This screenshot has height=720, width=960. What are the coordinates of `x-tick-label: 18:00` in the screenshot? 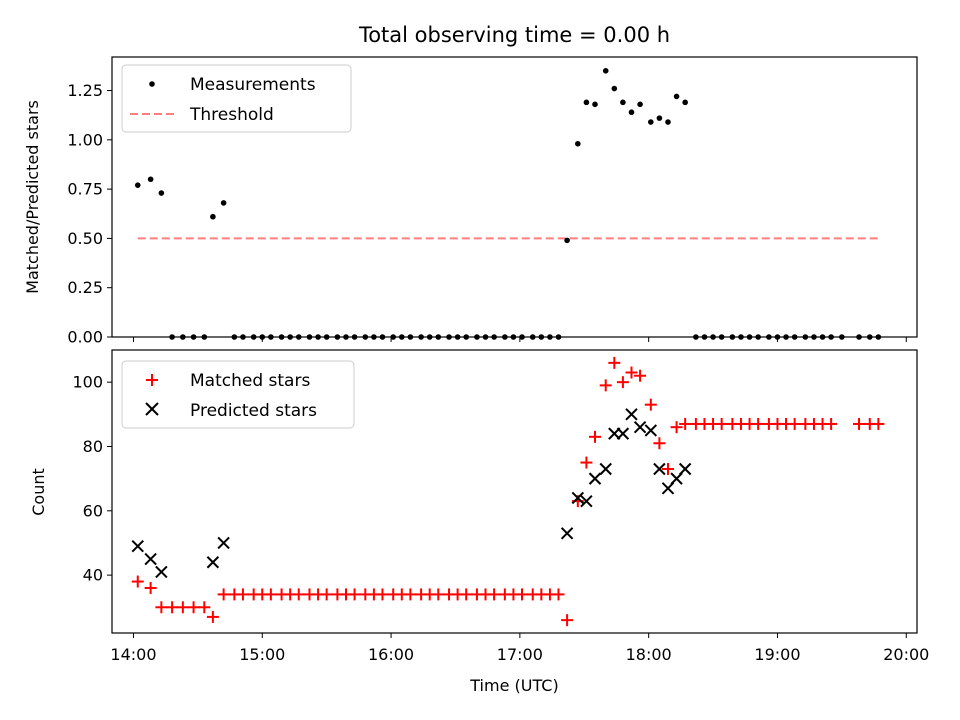 It's located at (649, 654).